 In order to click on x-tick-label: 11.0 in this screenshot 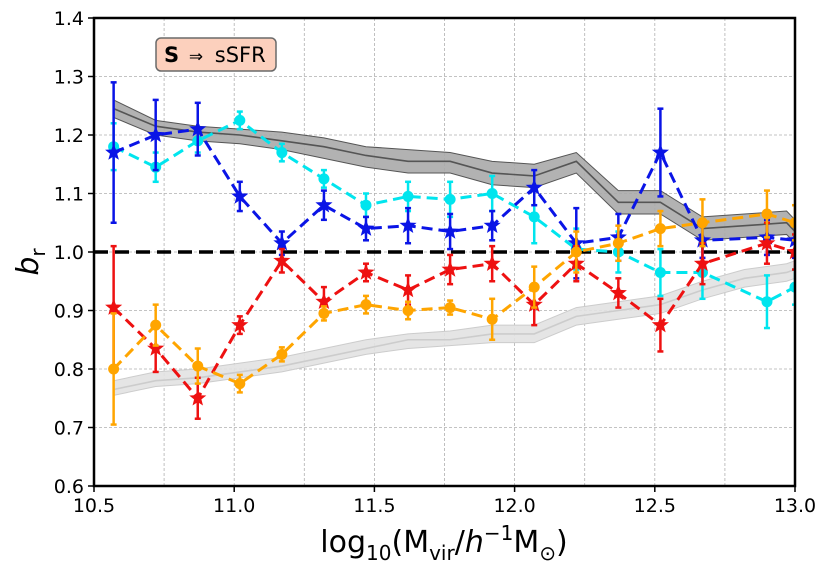, I will do `click(234, 506)`.